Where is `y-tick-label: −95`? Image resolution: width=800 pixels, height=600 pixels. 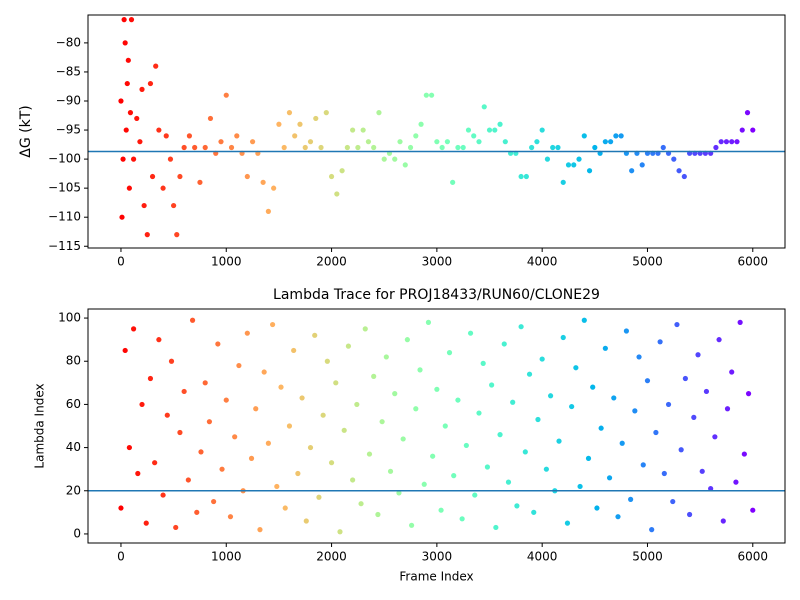 y-tick-label: −95 is located at coordinates (68, 130).